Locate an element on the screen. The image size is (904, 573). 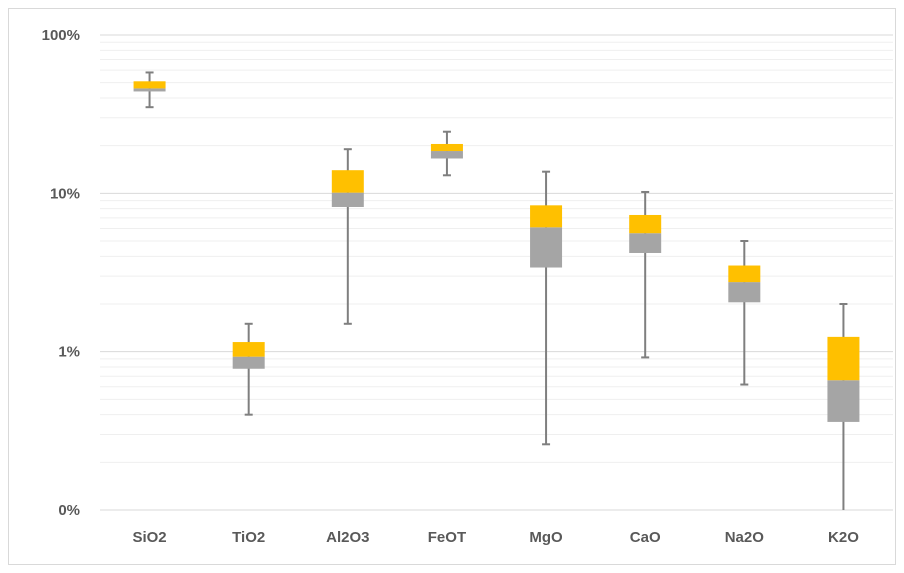
x-category-label: FeOT is located at coordinates (447, 537).